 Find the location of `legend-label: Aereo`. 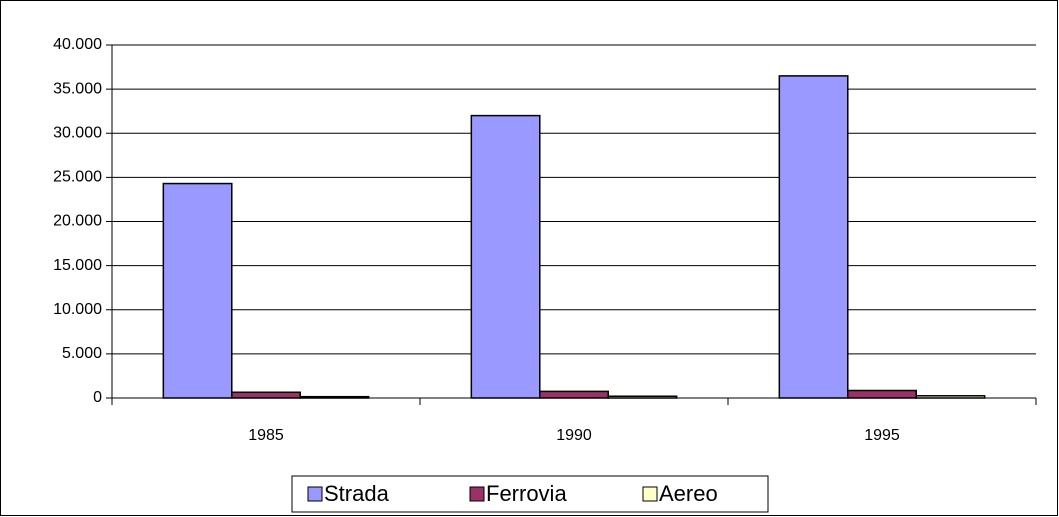

legend-label: Aereo is located at coordinates (688, 493).